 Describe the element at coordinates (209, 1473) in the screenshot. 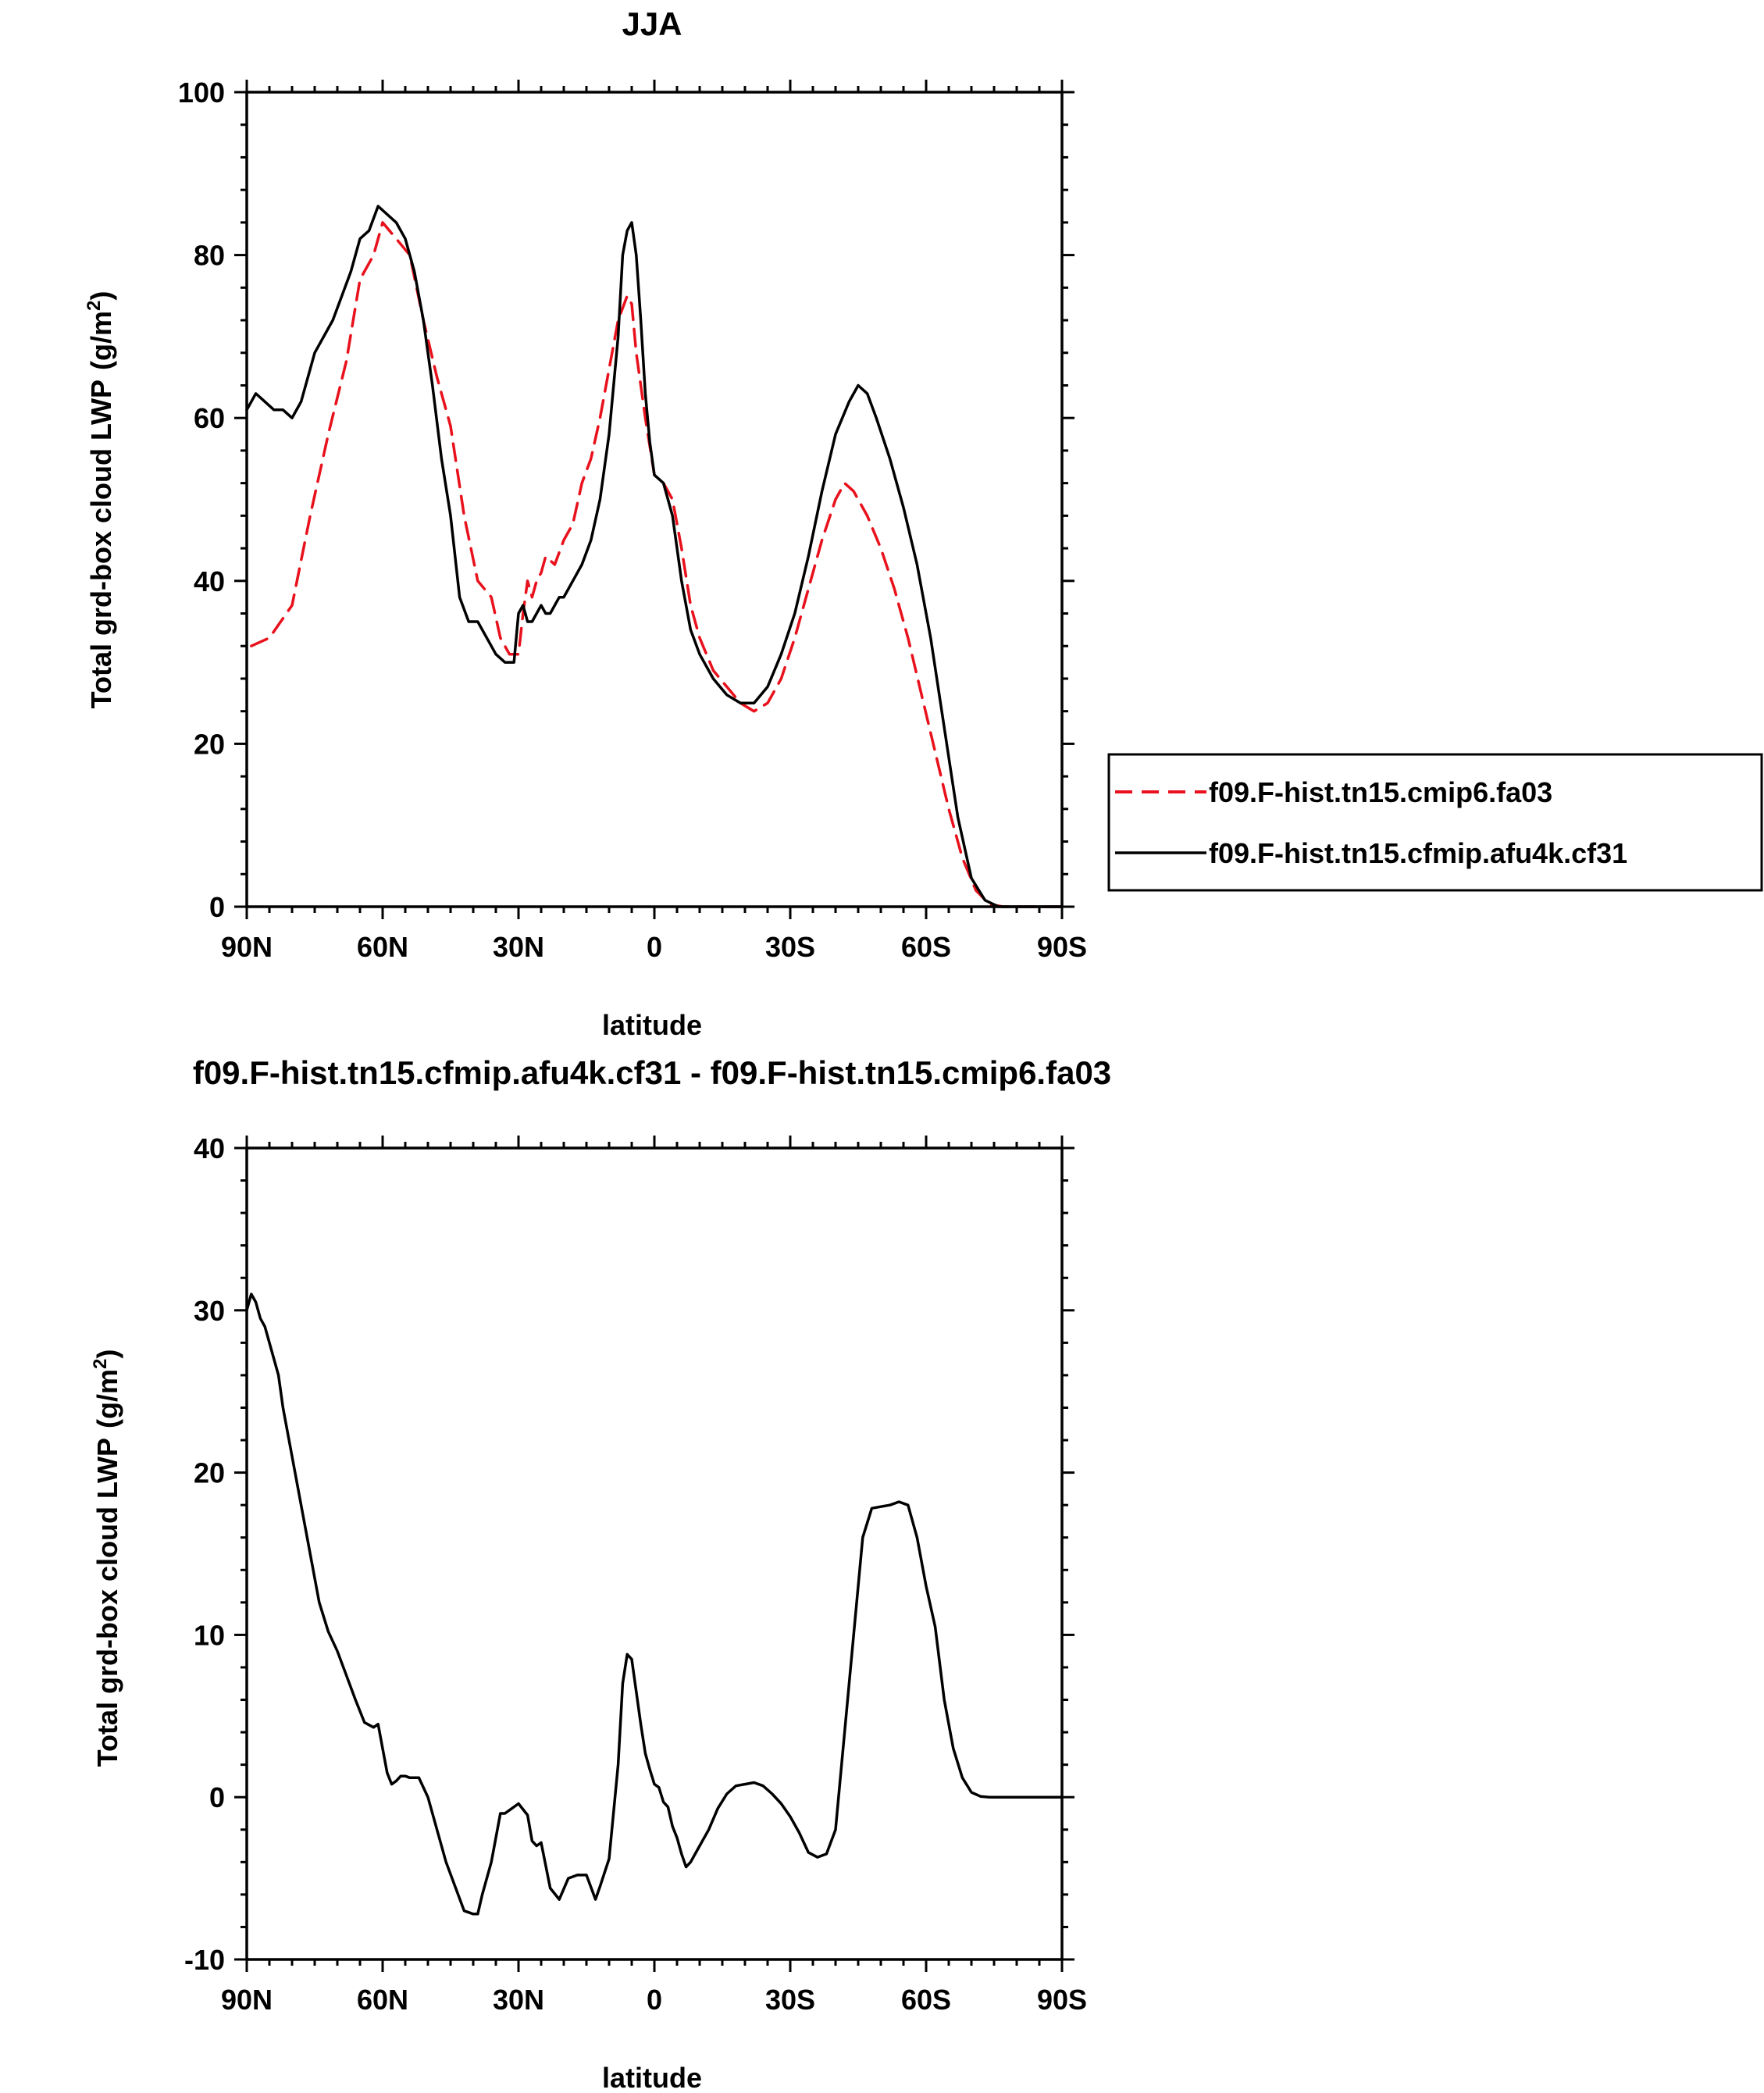

I see `bottom-y-tick-label: 20` at that location.